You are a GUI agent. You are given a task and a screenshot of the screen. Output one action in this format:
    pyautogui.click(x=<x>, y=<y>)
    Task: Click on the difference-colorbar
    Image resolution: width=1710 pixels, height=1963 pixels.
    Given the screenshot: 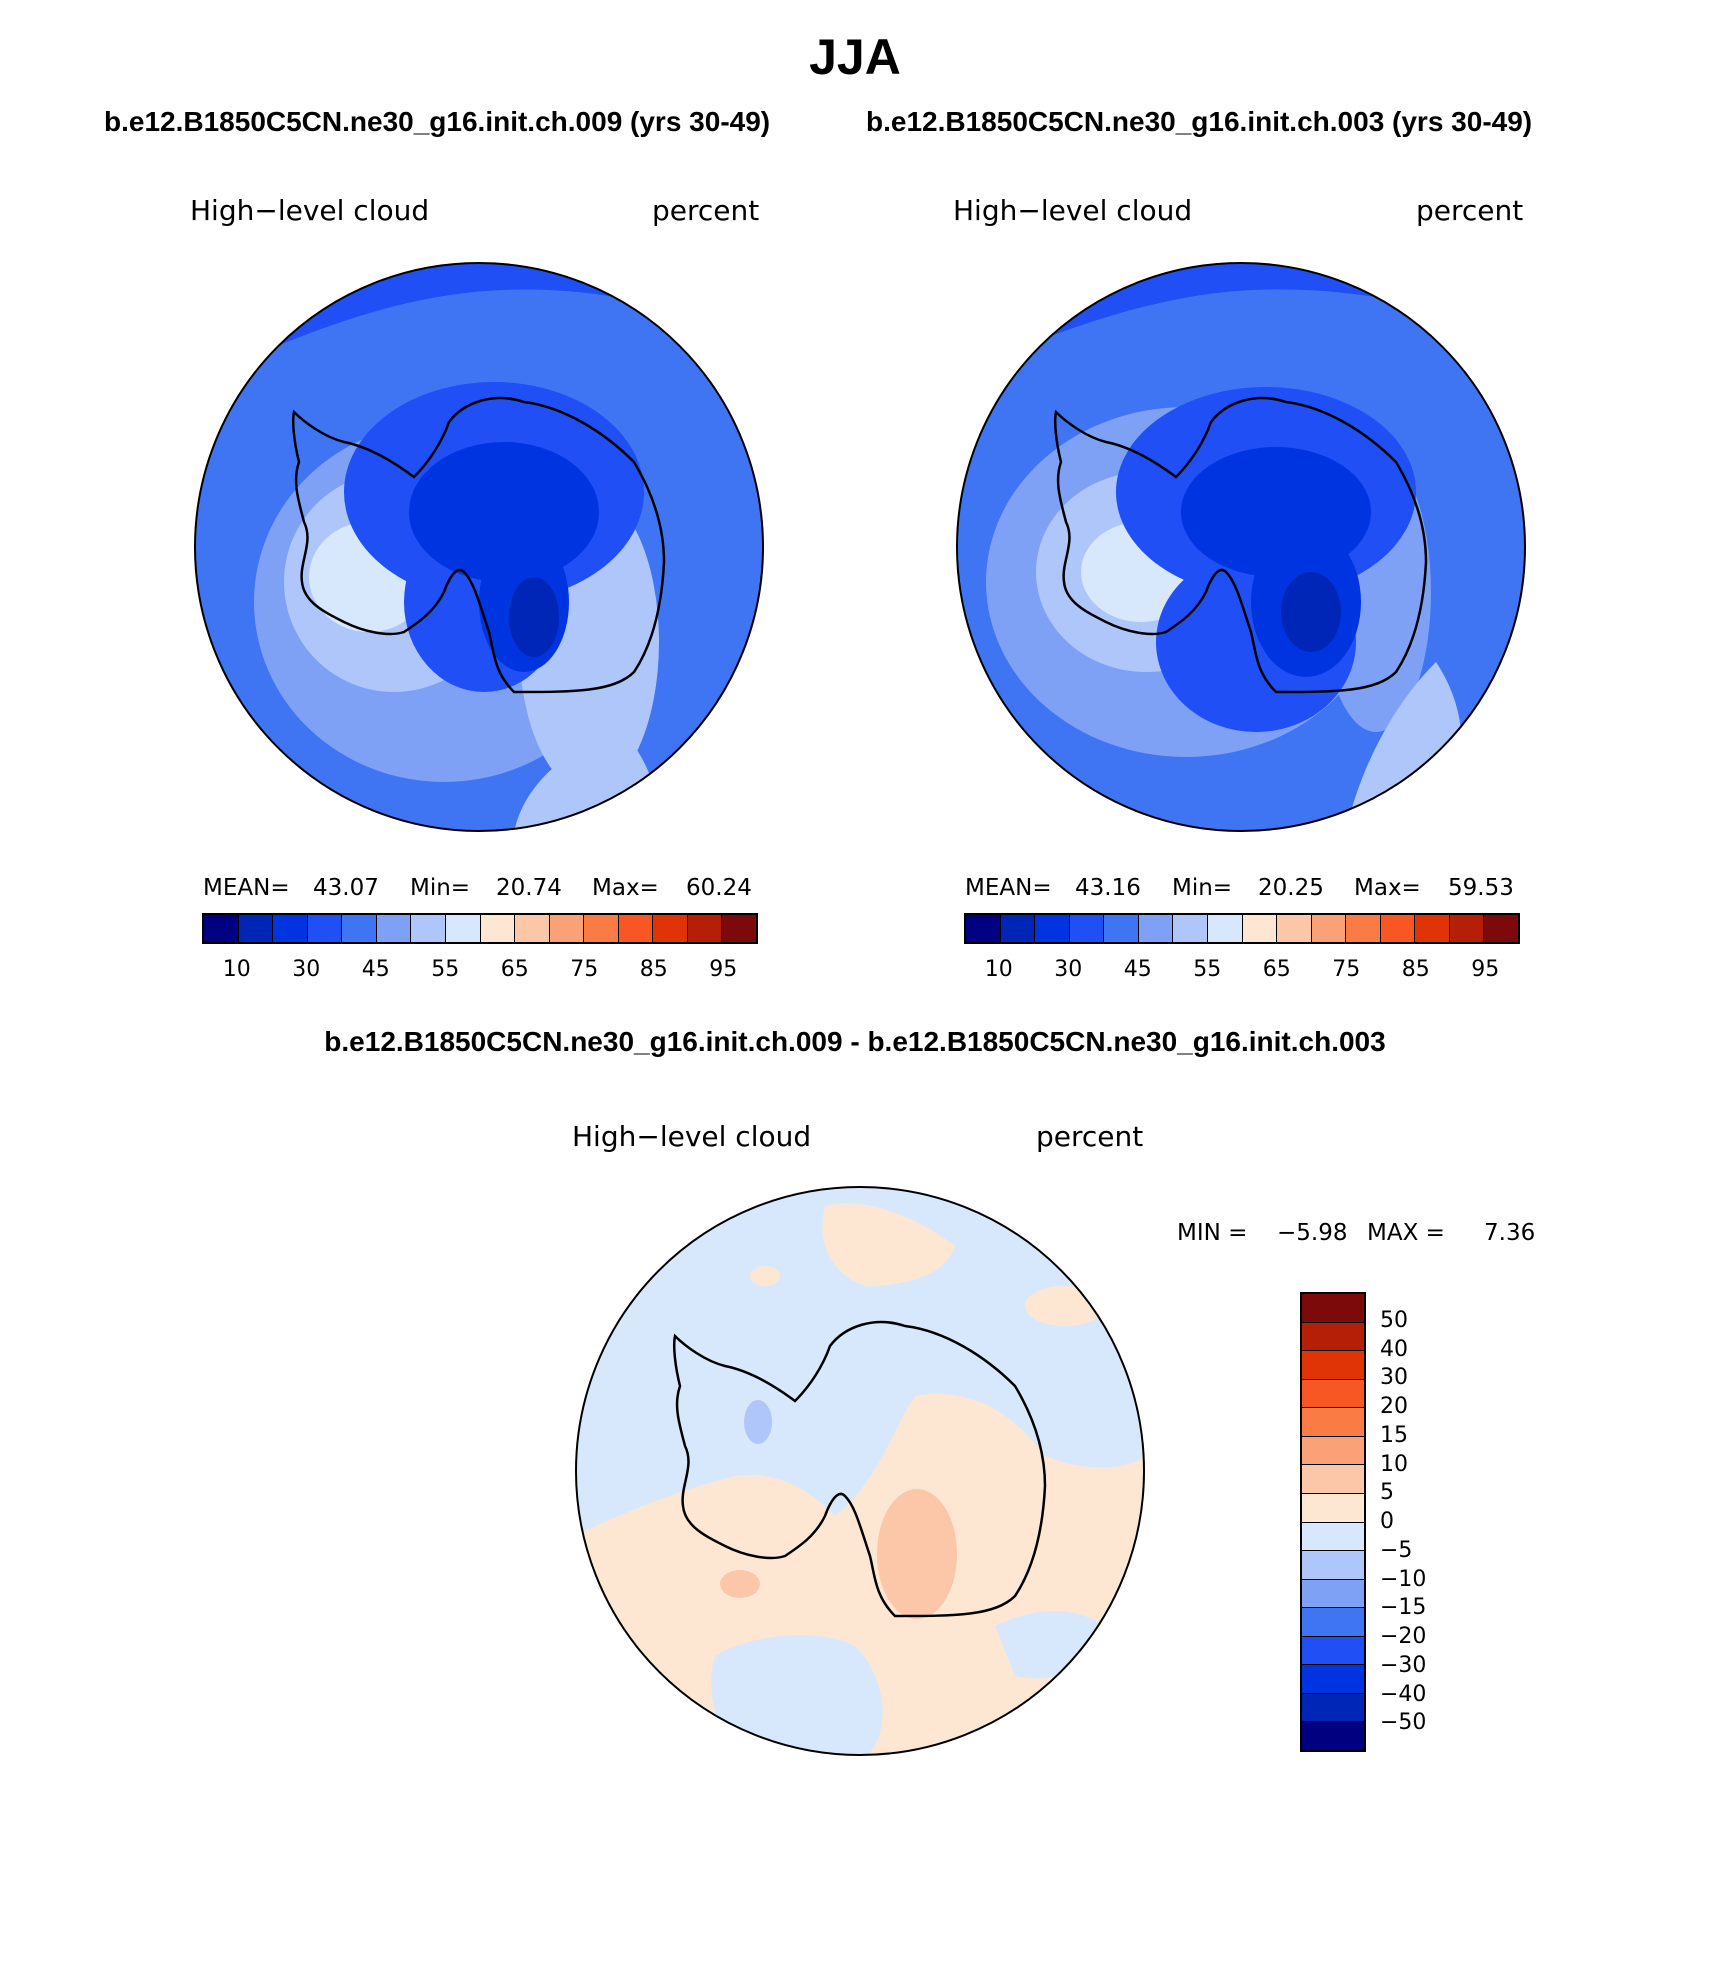 What is the action you would take?
    pyautogui.click(x=1333, y=1522)
    